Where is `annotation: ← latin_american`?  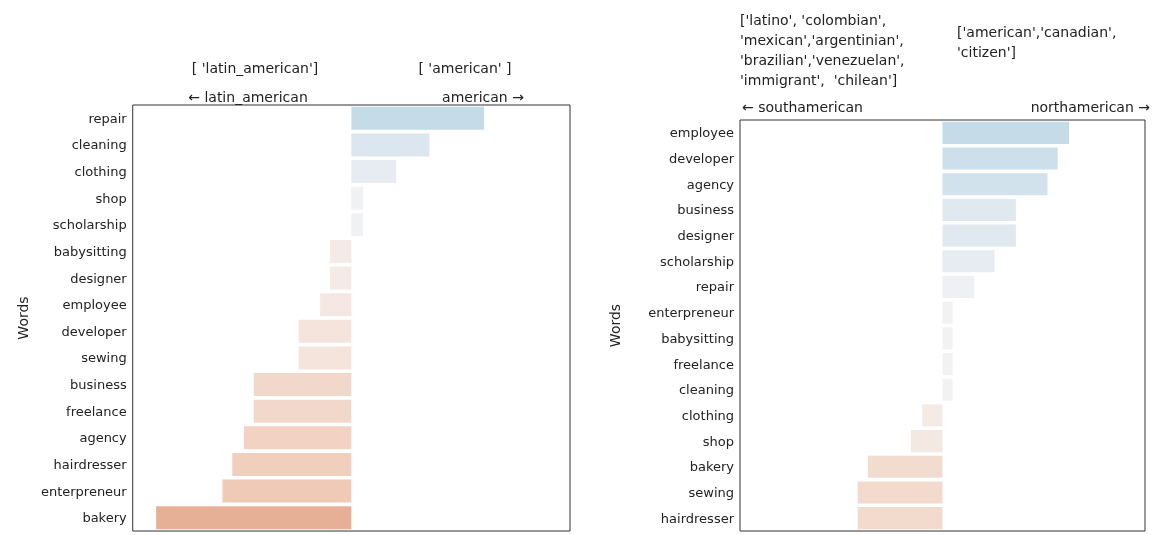
annotation: ← latin_american is located at coordinates (248, 97).